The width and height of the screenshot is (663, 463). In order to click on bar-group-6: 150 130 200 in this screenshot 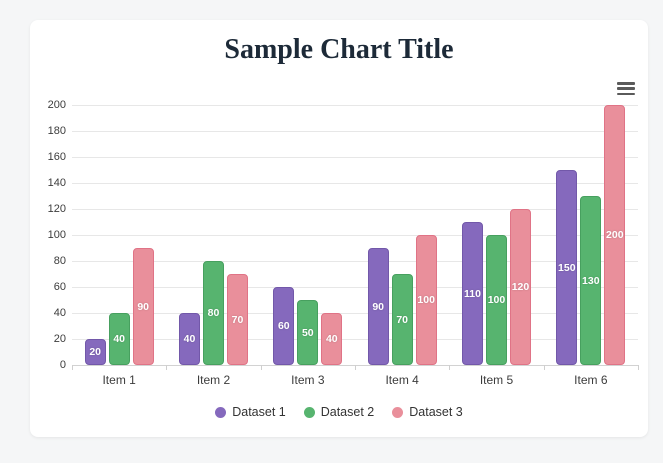, I will do `click(591, 235)`.